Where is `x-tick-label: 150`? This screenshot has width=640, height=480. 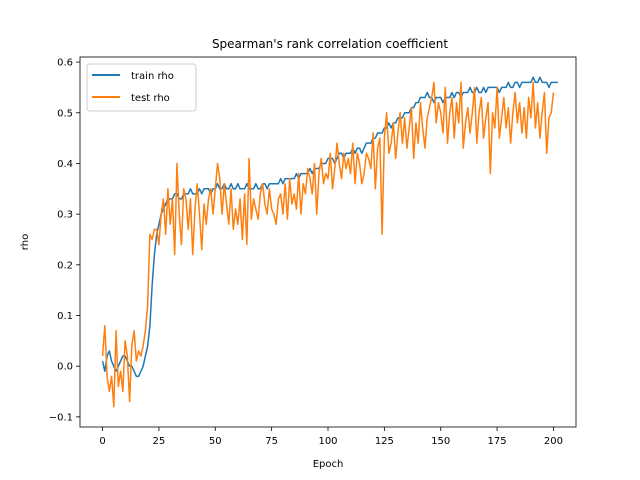
x-tick-label: 150 is located at coordinates (440, 441).